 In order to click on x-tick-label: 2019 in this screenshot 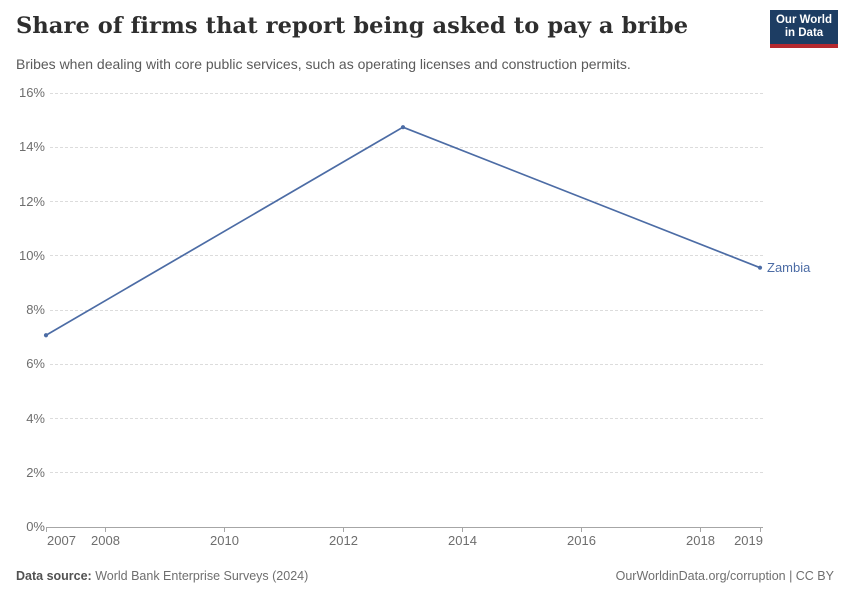, I will do `click(748, 540)`.